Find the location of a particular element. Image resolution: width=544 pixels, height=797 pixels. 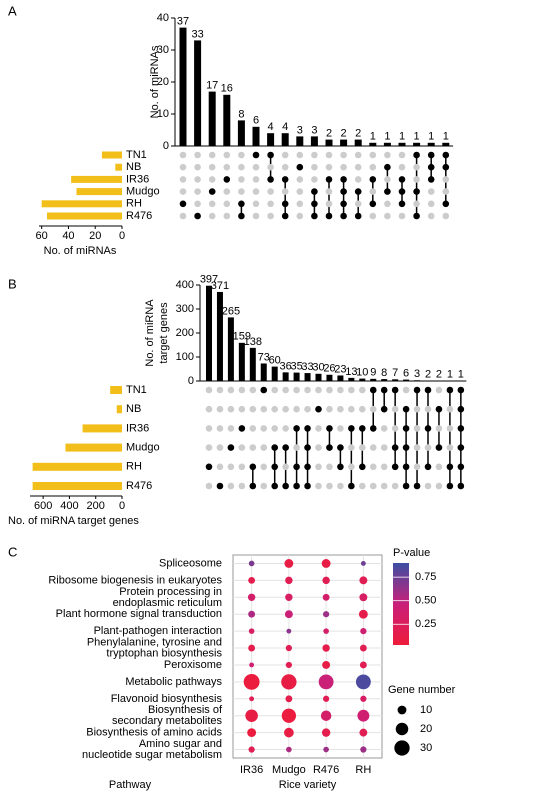

size-legend-label: 20 is located at coordinates (426, 729).